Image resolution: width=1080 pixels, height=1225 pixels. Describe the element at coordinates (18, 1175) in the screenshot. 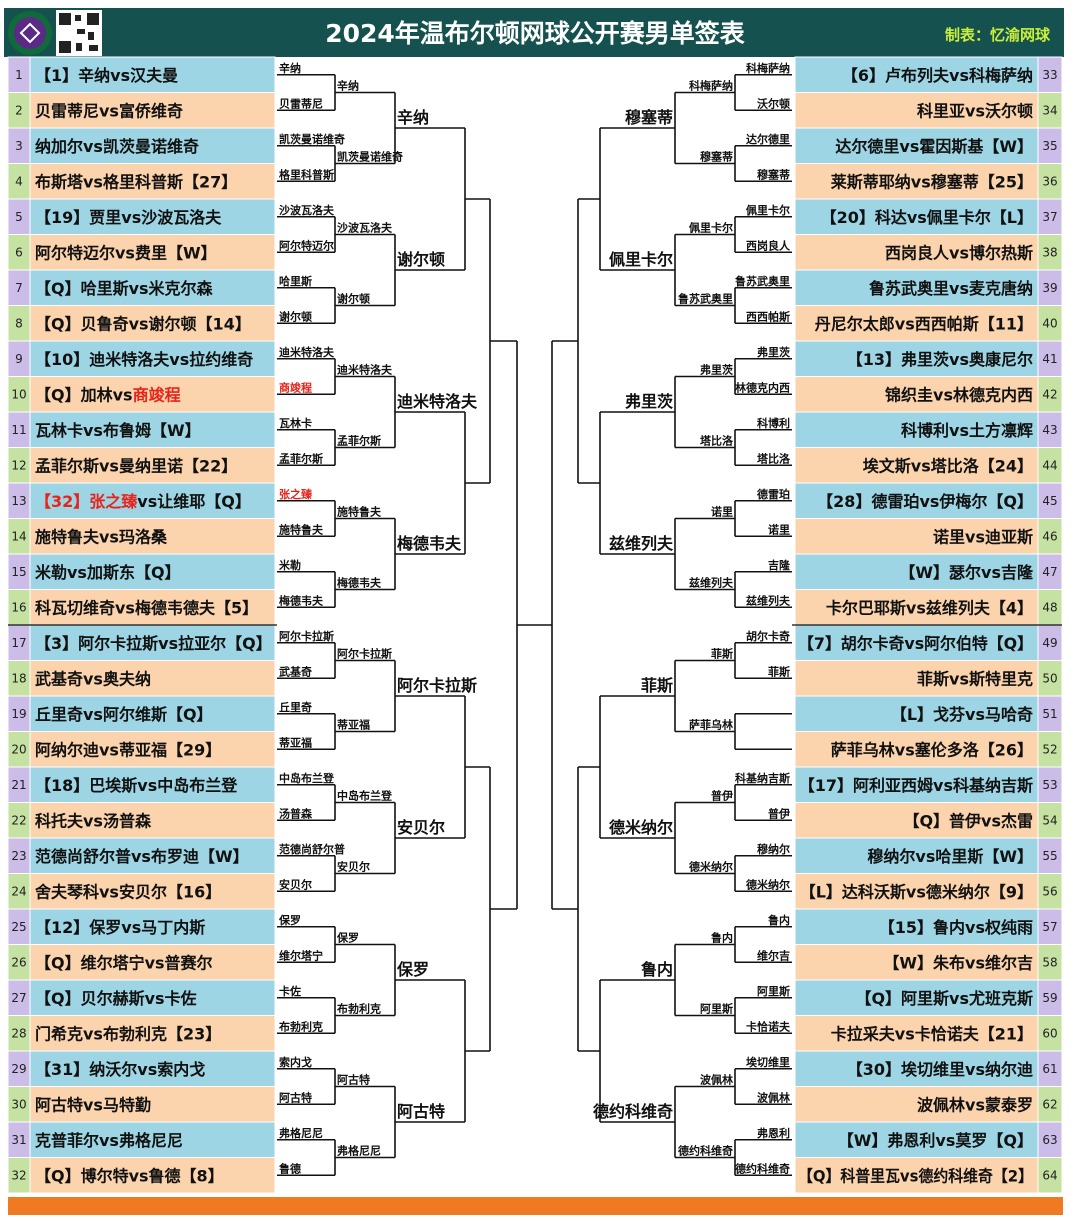

I see `row-number: 32` at that location.